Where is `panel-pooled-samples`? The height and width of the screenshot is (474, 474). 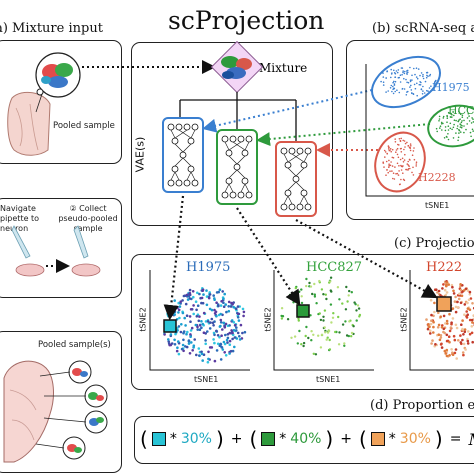
panel-pooled-samples is located at coordinates (61, 402).